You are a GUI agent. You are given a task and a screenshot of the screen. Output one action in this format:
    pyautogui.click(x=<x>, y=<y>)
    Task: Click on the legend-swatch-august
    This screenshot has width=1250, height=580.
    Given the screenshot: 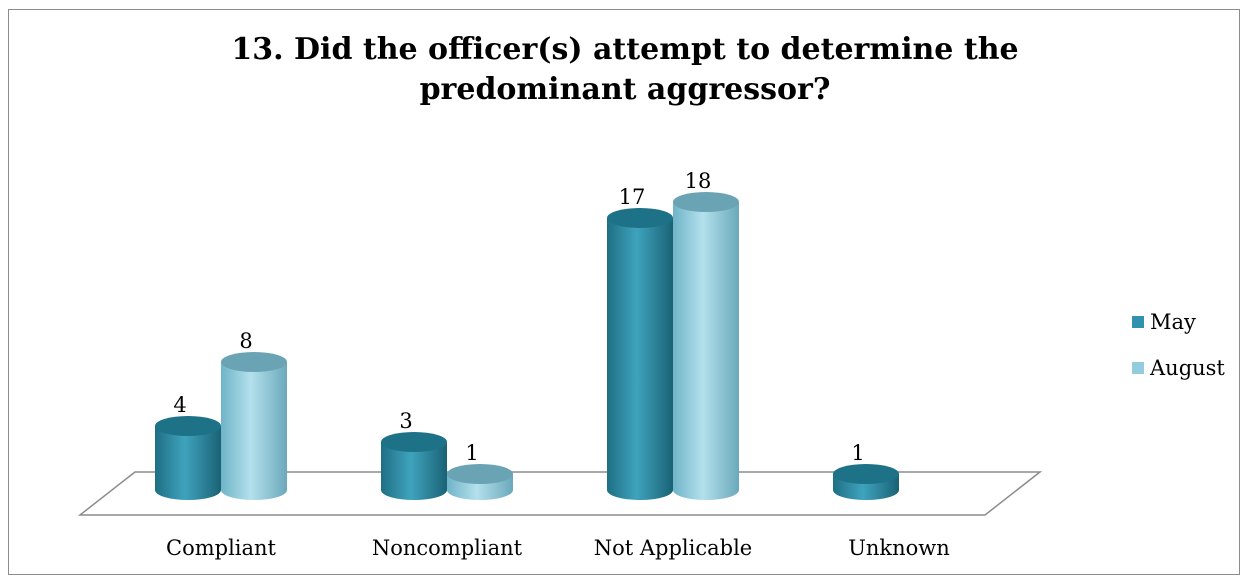 What is the action you would take?
    pyautogui.click(x=1138, y=368)
    